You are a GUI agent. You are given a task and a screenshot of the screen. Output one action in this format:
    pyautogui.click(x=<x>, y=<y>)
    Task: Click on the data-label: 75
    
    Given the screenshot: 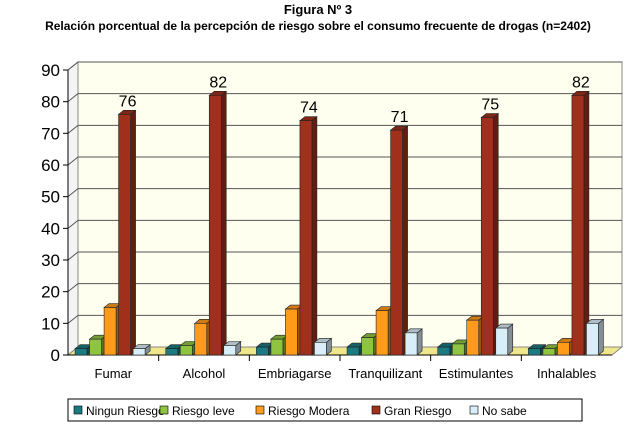 What is the action you would take?
    pyautogui.click(x=490, y=105)
    